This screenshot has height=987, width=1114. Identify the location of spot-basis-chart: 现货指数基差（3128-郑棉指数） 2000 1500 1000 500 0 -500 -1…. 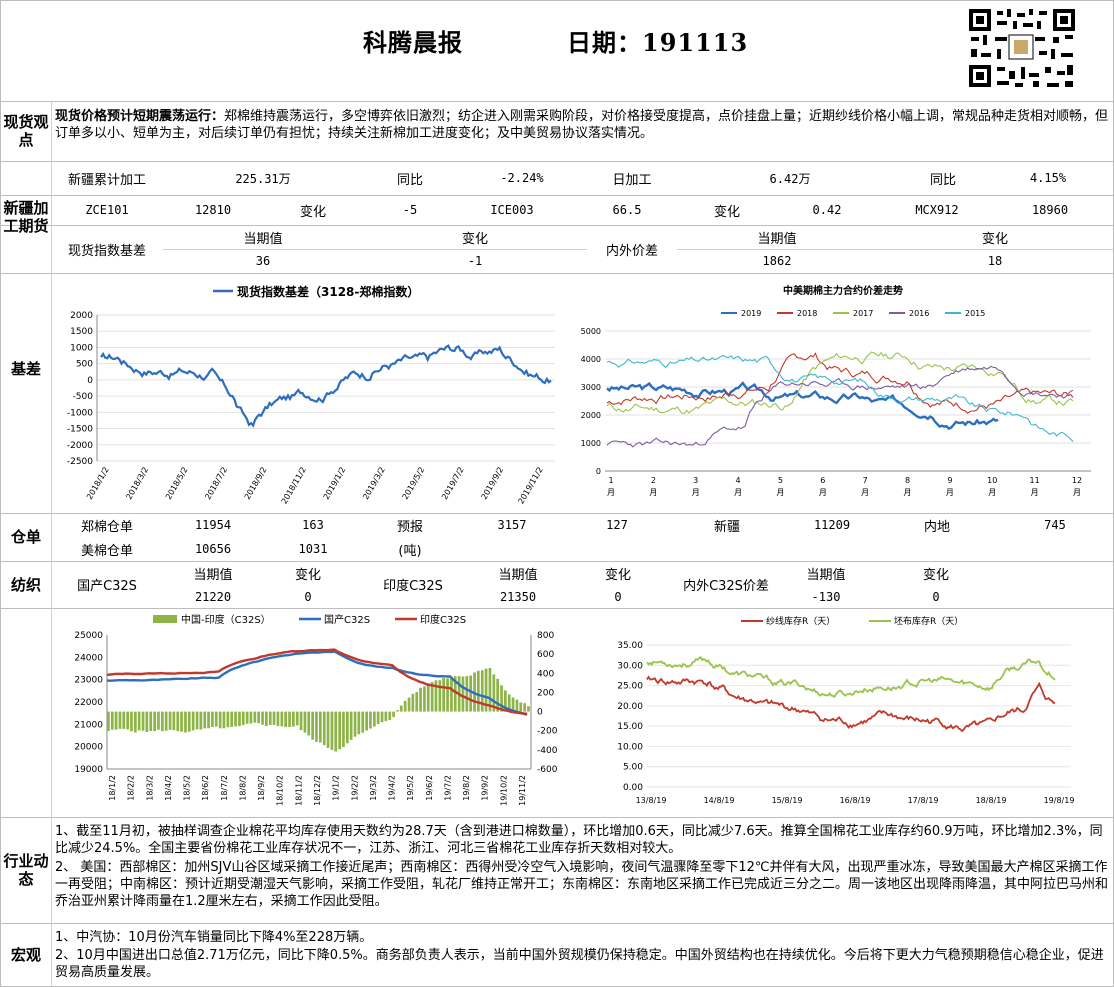
(311, 395).